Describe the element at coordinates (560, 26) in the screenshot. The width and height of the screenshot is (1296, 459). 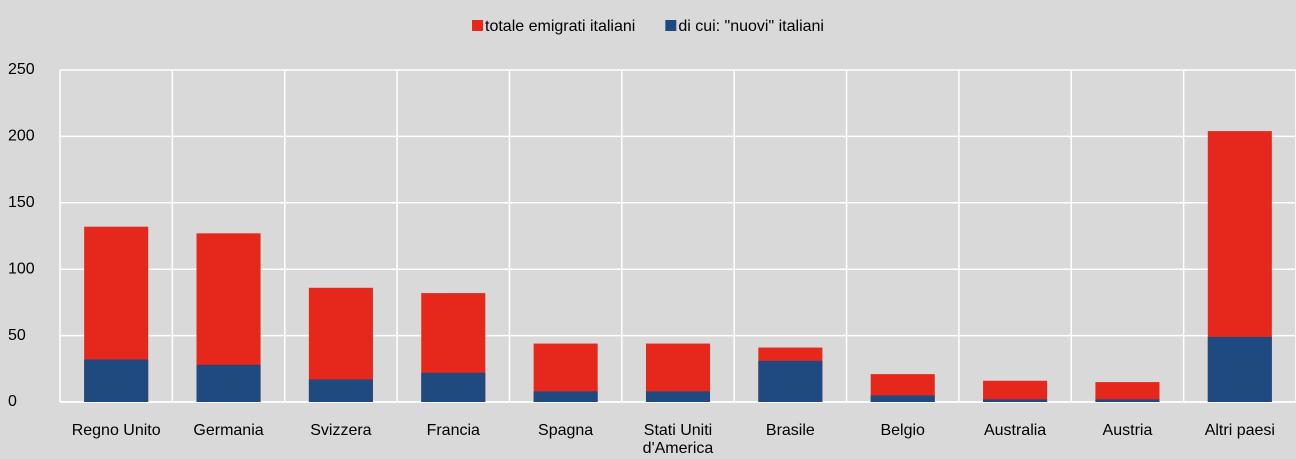
I see `legend-label: totale emigrati italiani` at that location.